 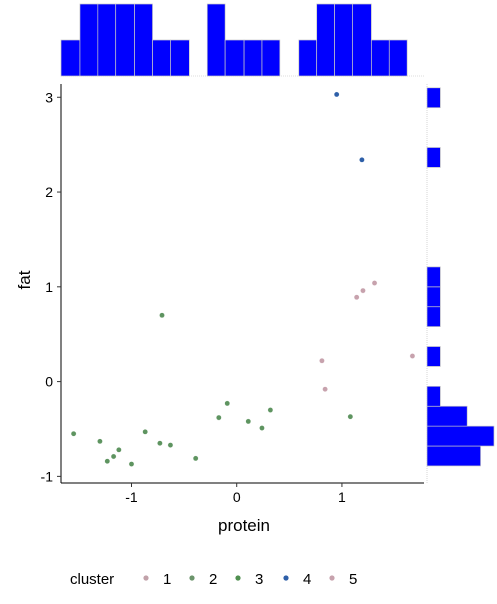 What do you see at coordinates (167, 579) in the screenshot?
I see `legend-label-1: 1` at bounding box center [167, 579].